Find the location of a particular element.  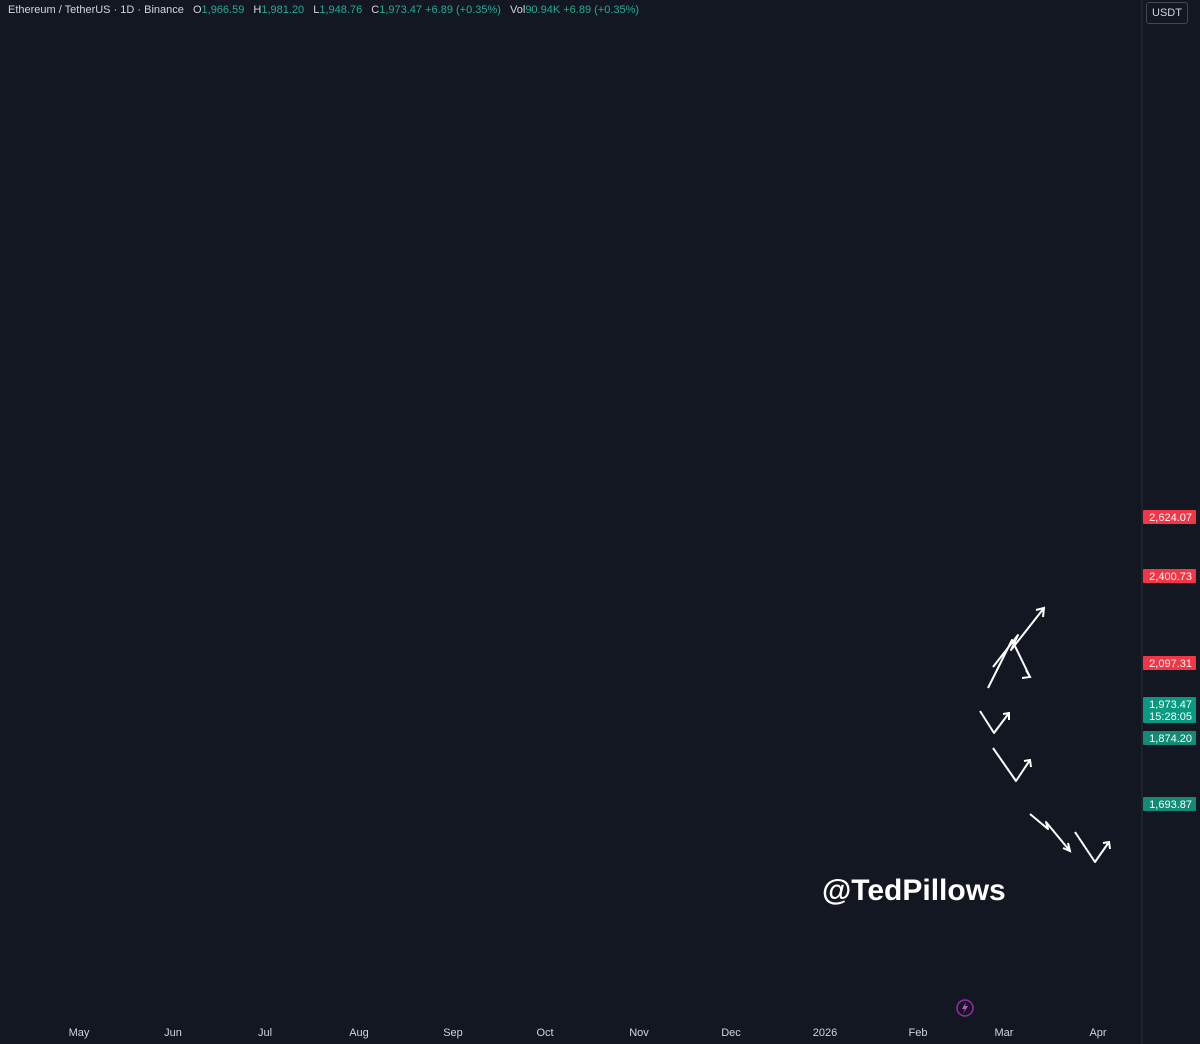

price-tag-label: 1,874.20 is located at coordinates (1170, 739).